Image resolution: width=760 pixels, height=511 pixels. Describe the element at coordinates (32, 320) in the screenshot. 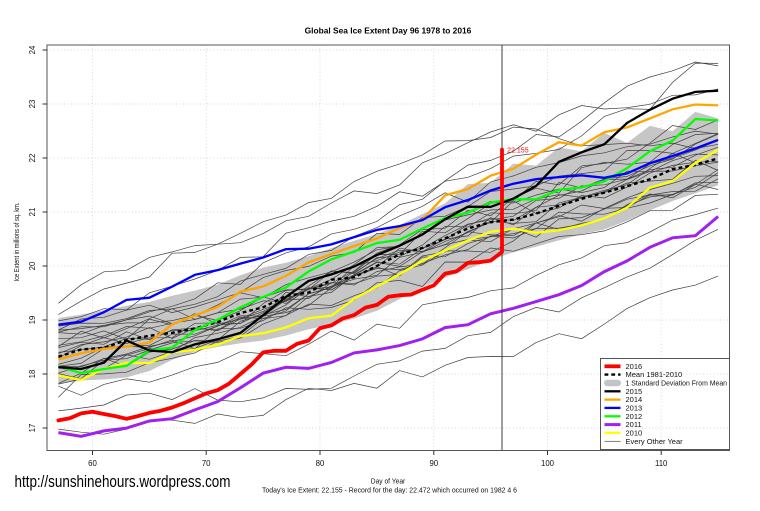

I see `svg-text: 19` at that location.